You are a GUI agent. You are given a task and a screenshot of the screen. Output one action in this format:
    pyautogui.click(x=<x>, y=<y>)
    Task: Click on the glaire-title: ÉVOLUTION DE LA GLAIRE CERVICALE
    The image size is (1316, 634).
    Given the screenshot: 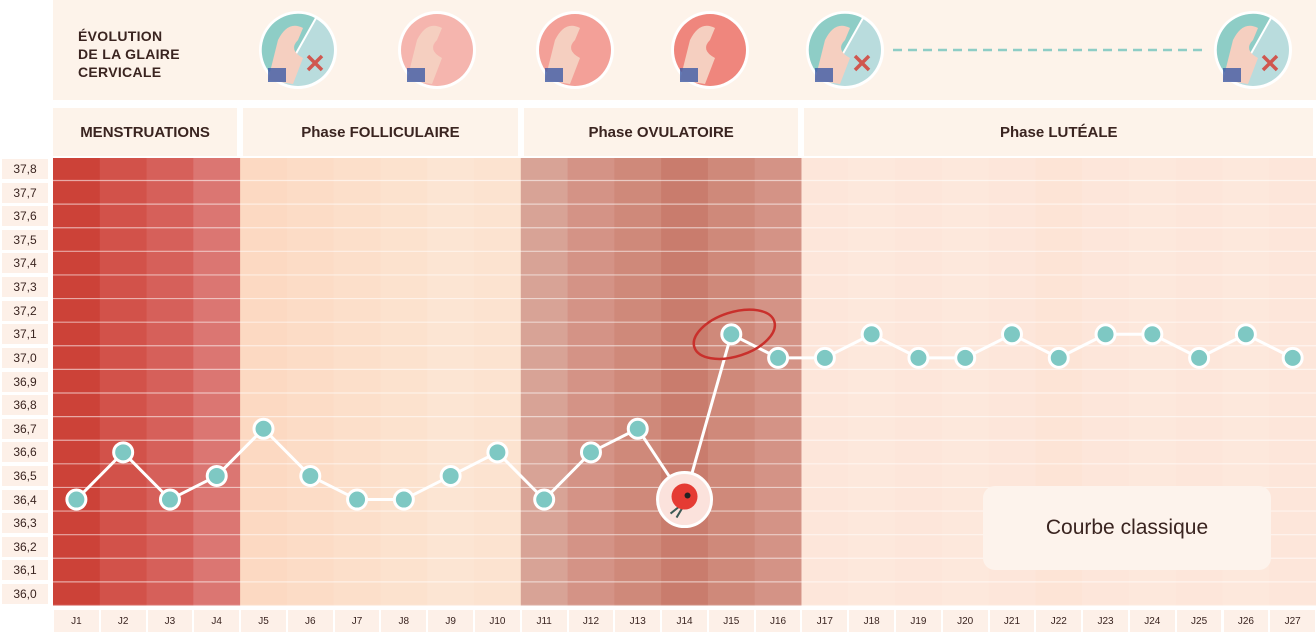 What is the action you would take?
    pyautogui.click(x=129, y=54)
    